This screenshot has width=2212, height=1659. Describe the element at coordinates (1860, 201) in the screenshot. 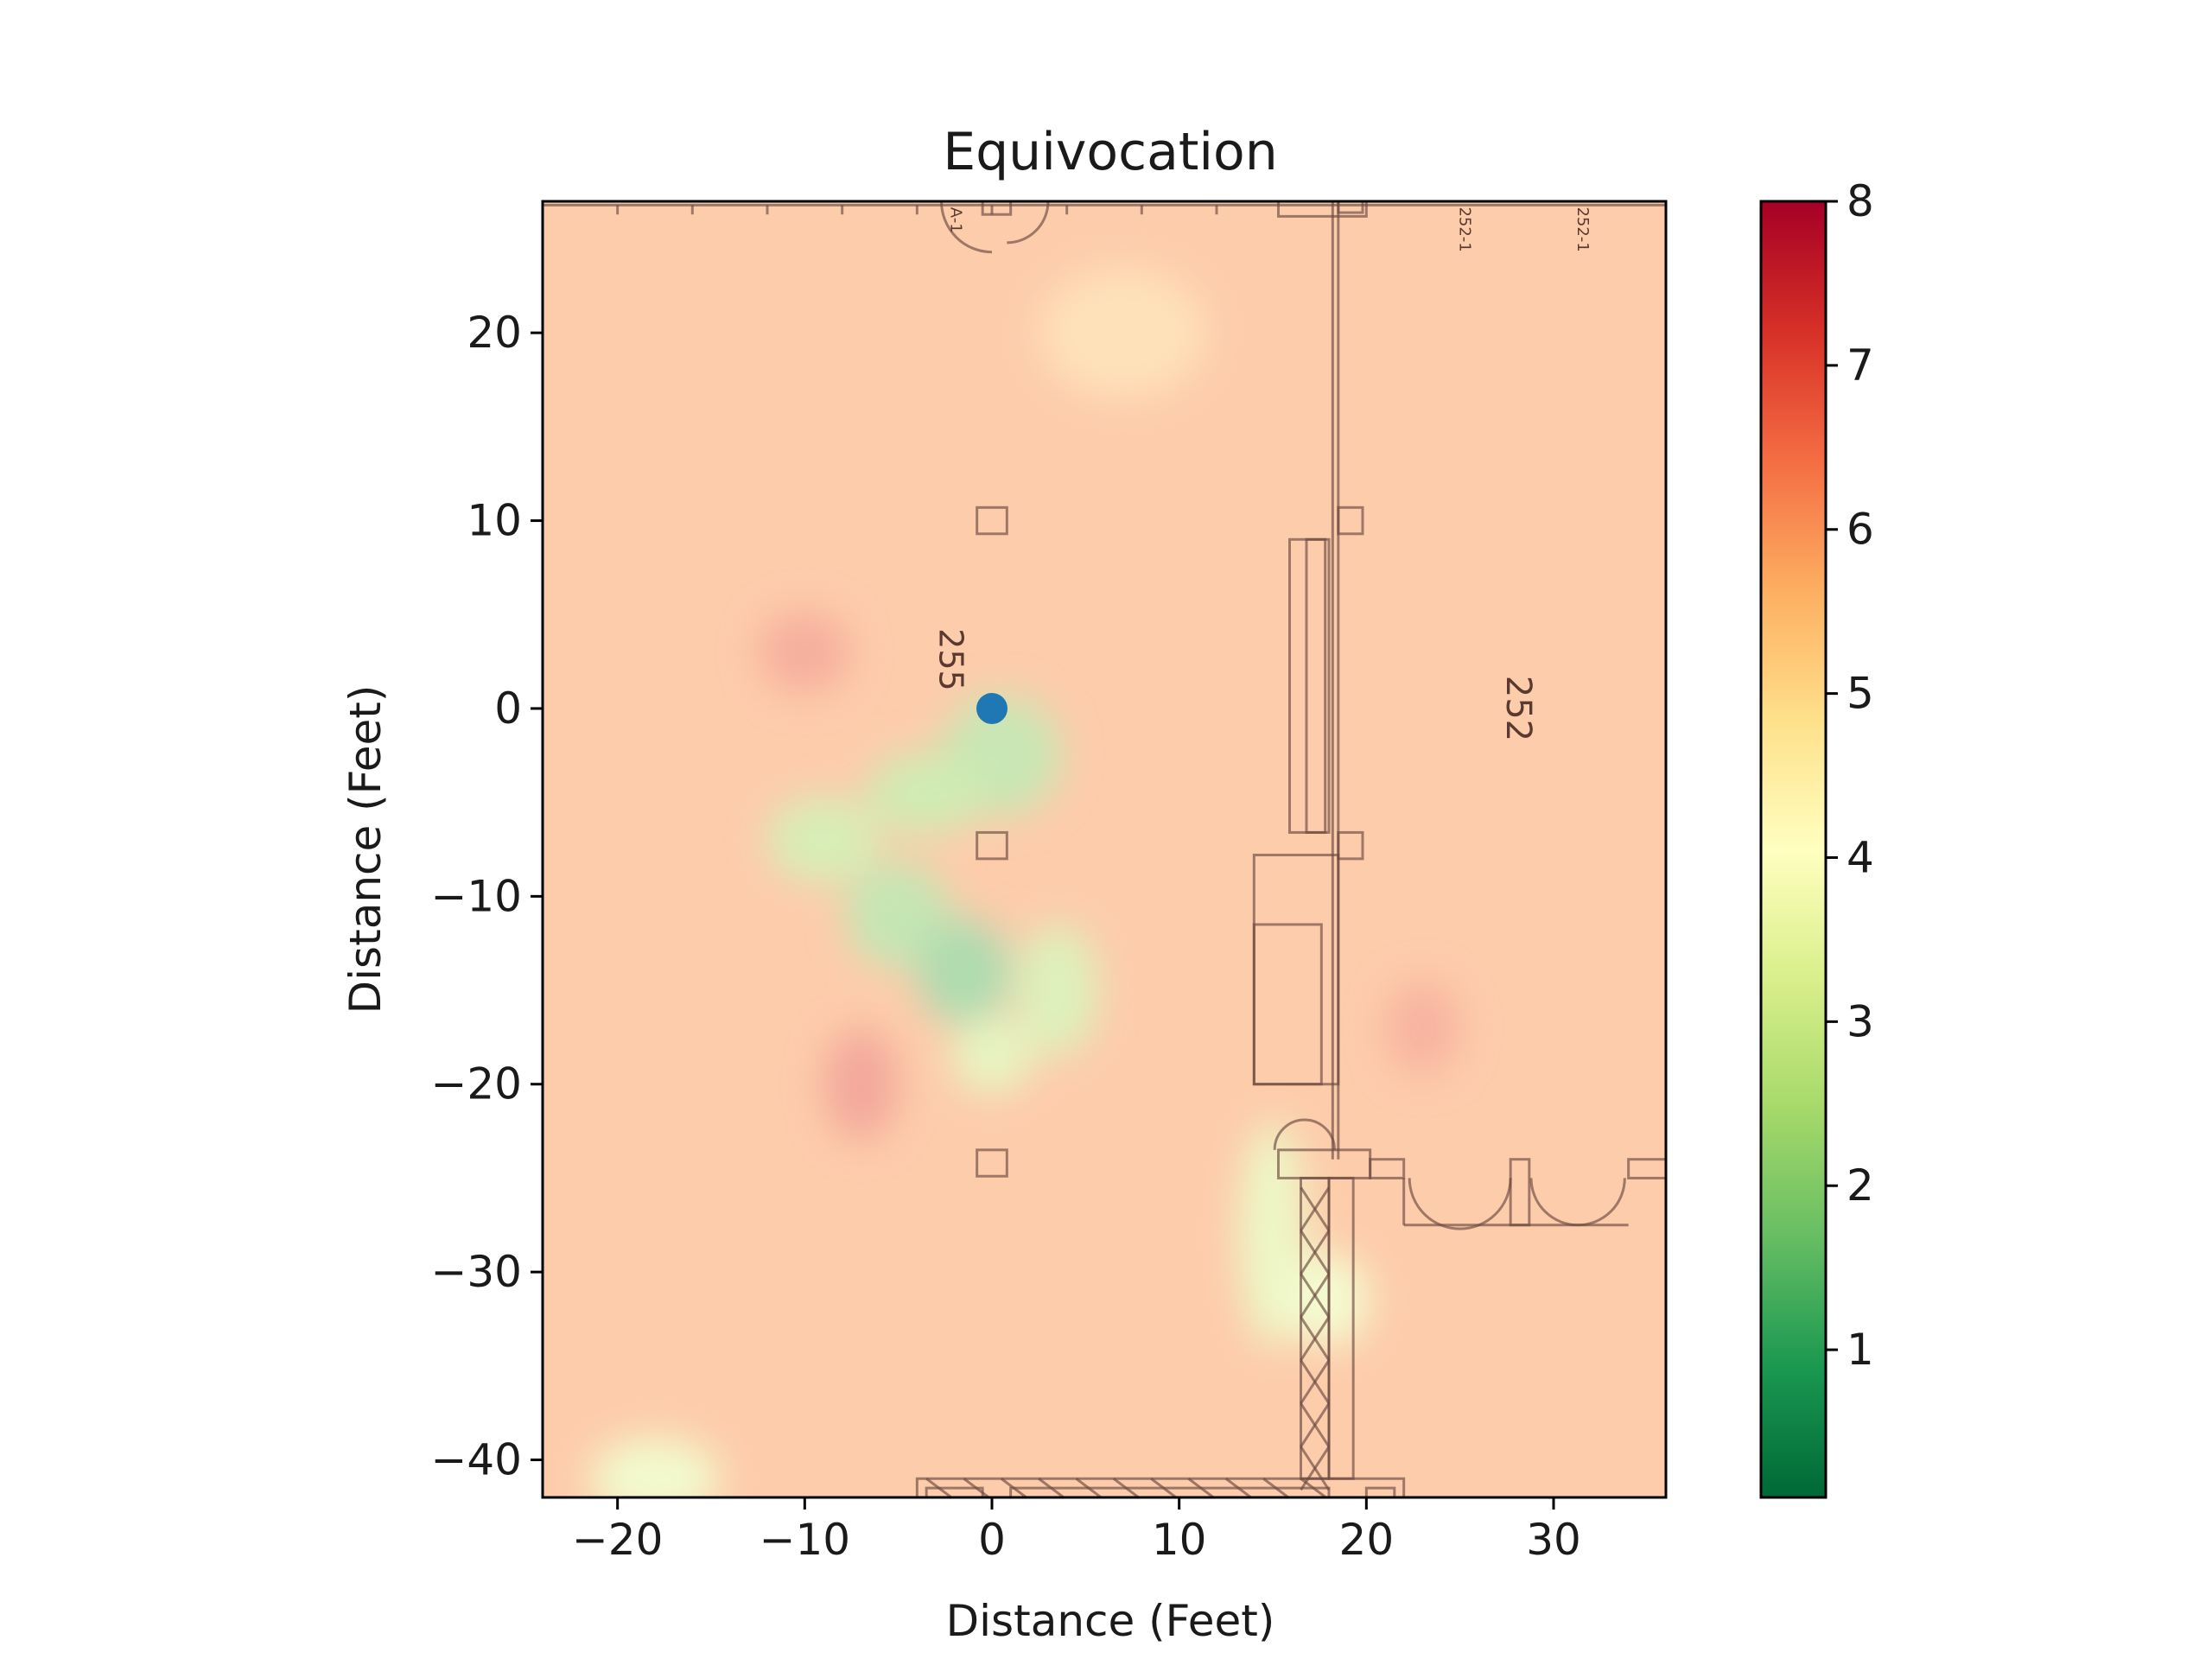

I see `colorbar-tick-label: 8` at that location.